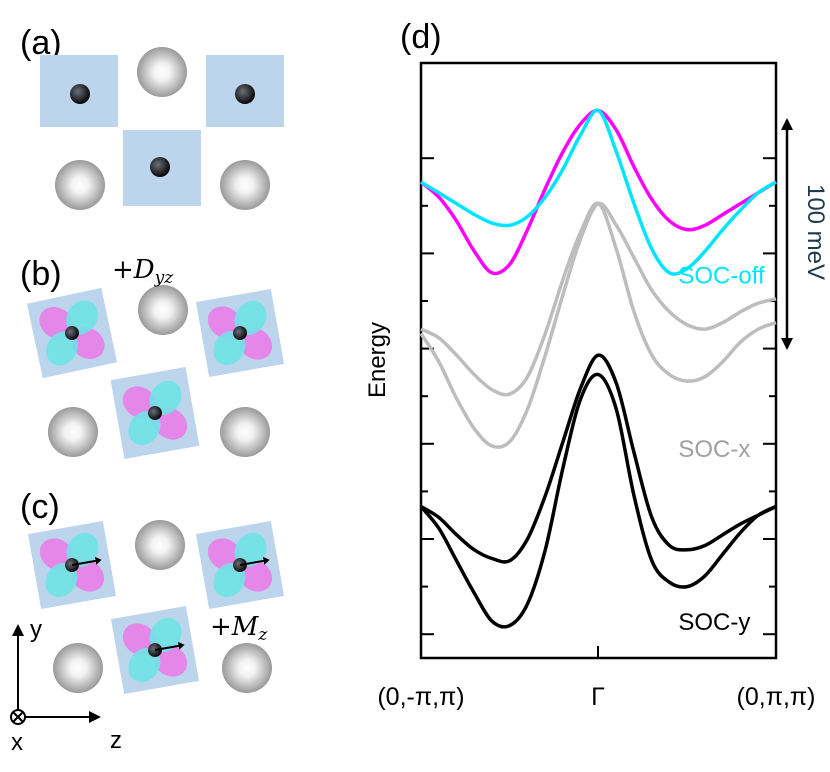 The image size is (830, 772). I want to click on x-axis-label: x, so click(17, 742).